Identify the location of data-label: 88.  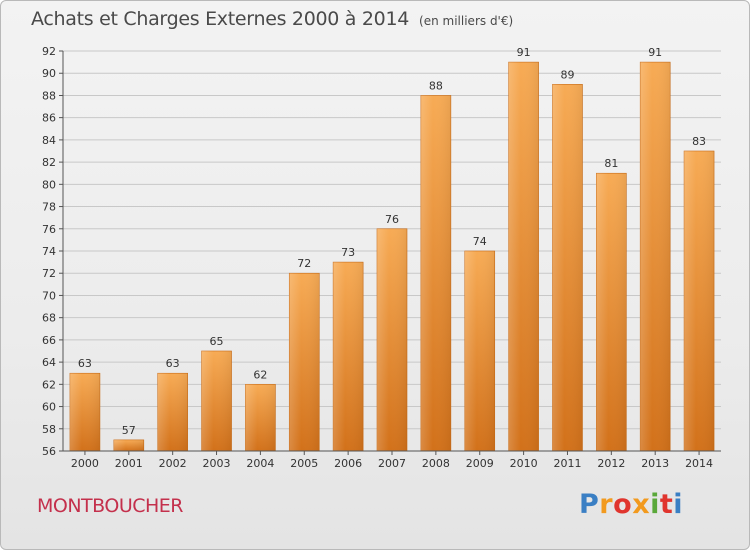
(436, 85).